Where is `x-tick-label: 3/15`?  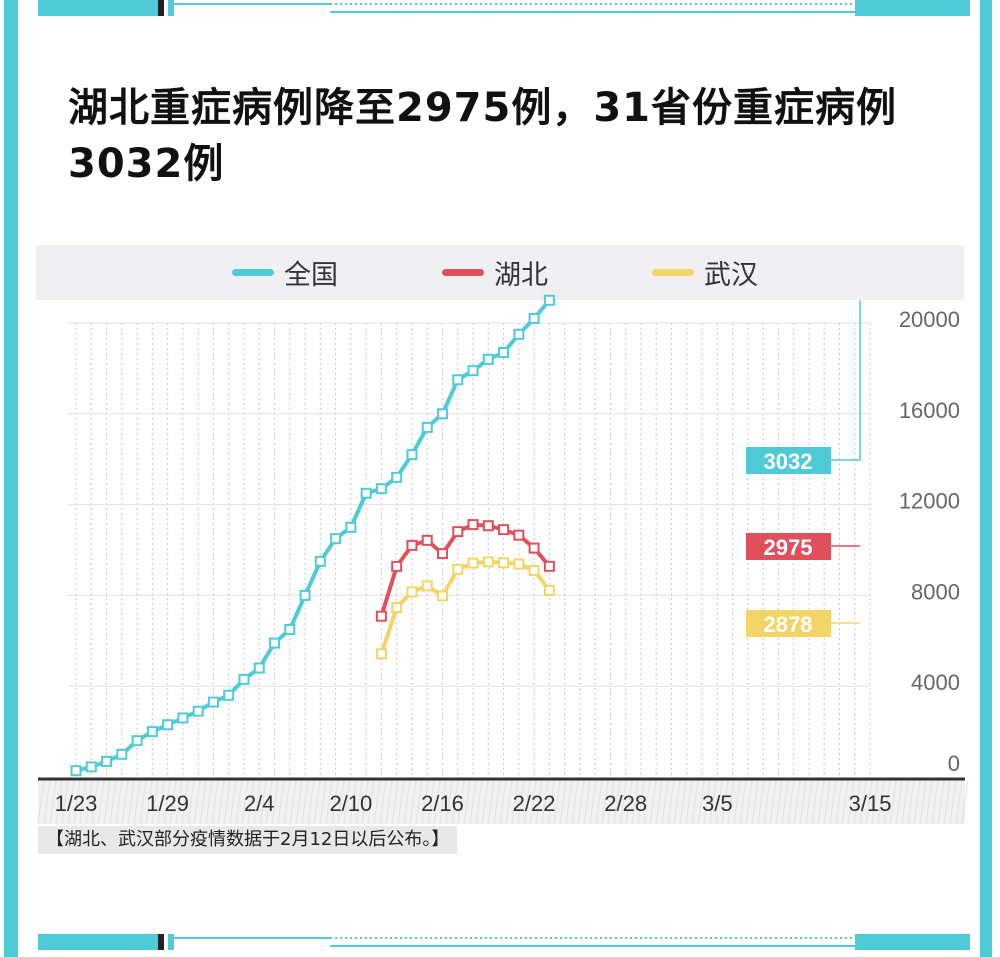
x-tick-label: 3/15 is located at coordinates (870, 803).